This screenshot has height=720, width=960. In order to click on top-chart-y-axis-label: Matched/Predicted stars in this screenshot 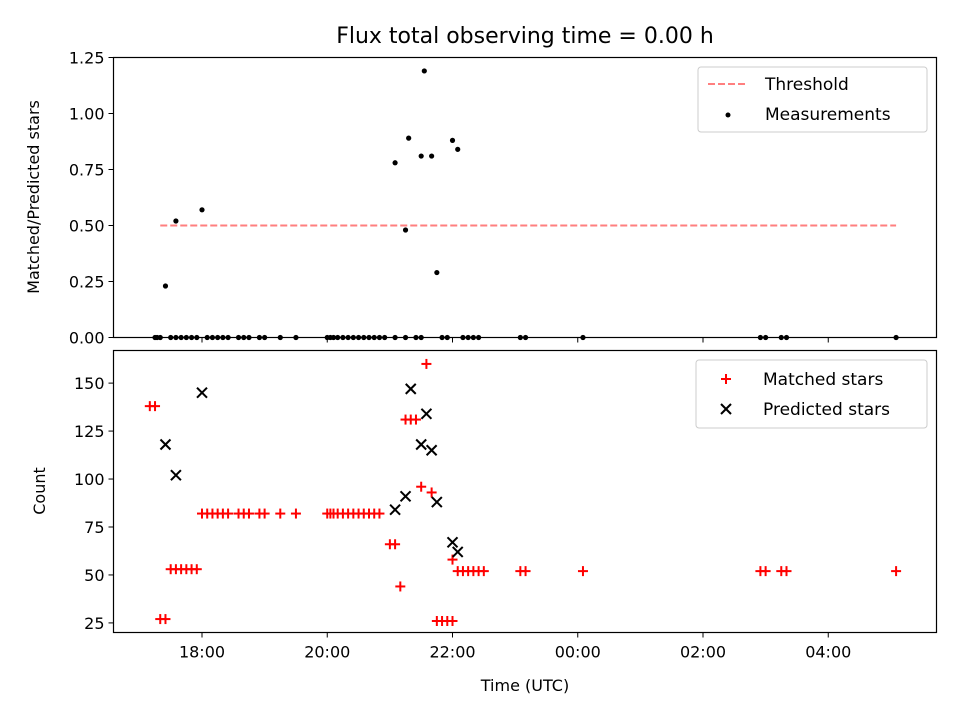, I will do `click(33, 197)`.